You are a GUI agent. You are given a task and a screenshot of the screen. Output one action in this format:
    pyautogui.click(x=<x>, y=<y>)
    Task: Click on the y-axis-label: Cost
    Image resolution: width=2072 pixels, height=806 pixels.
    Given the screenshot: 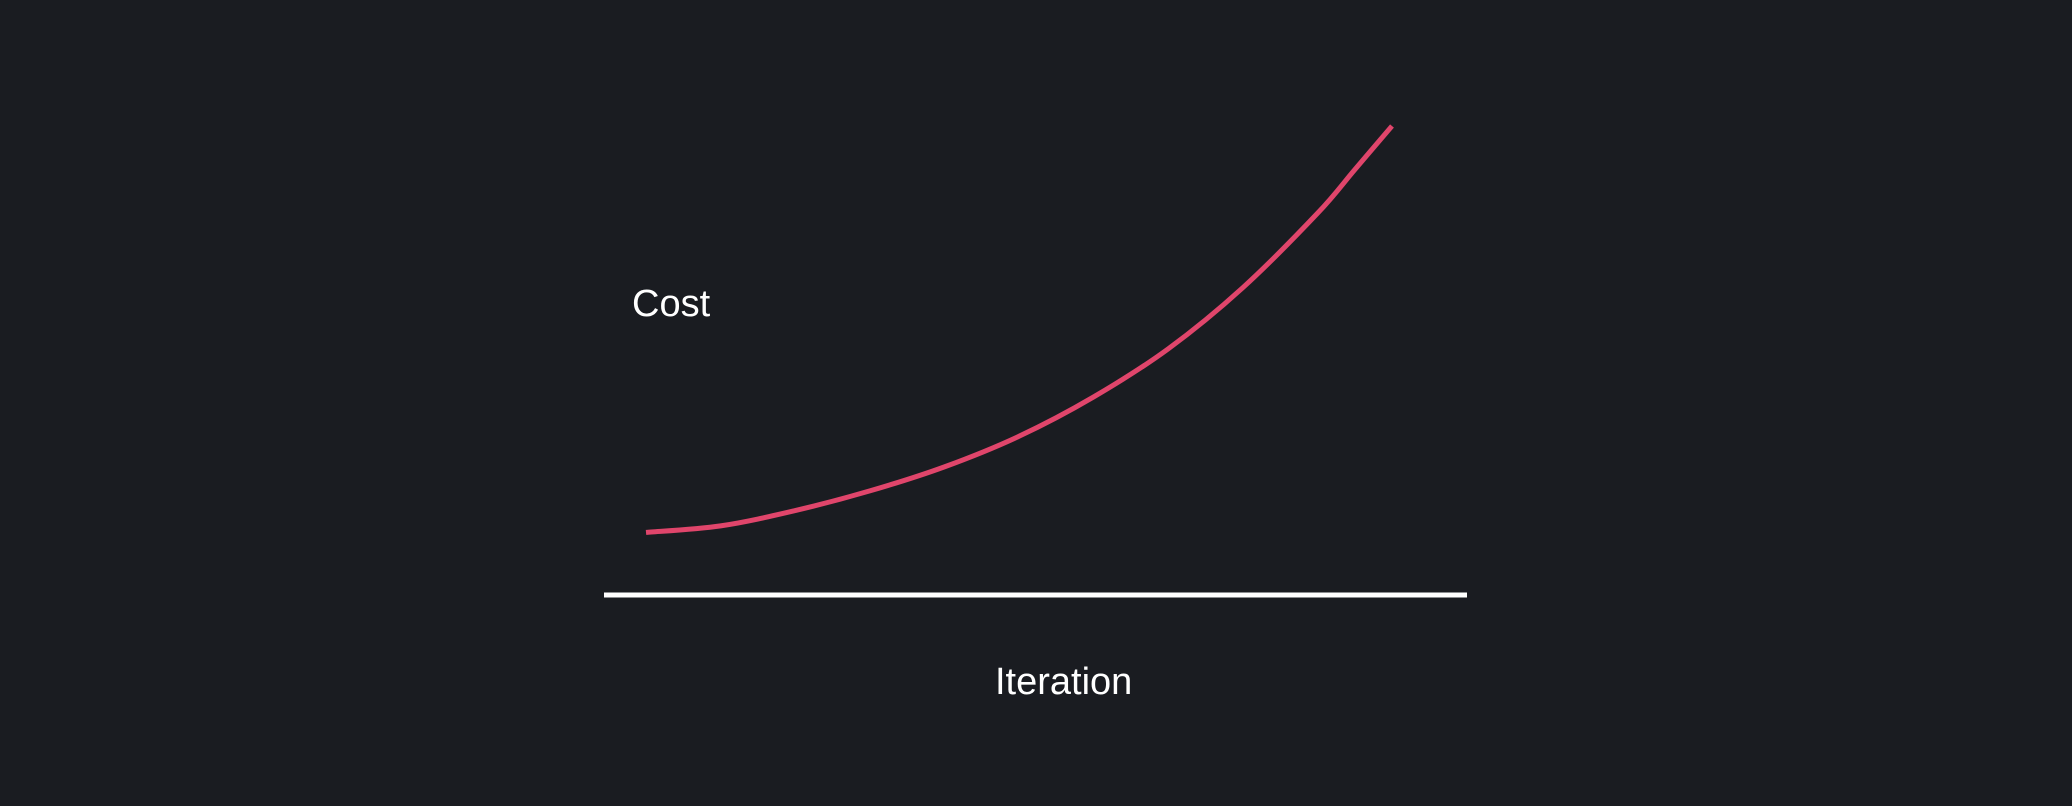 What is the action you would take?
    pyautogui.click(x=671, y=304)
    